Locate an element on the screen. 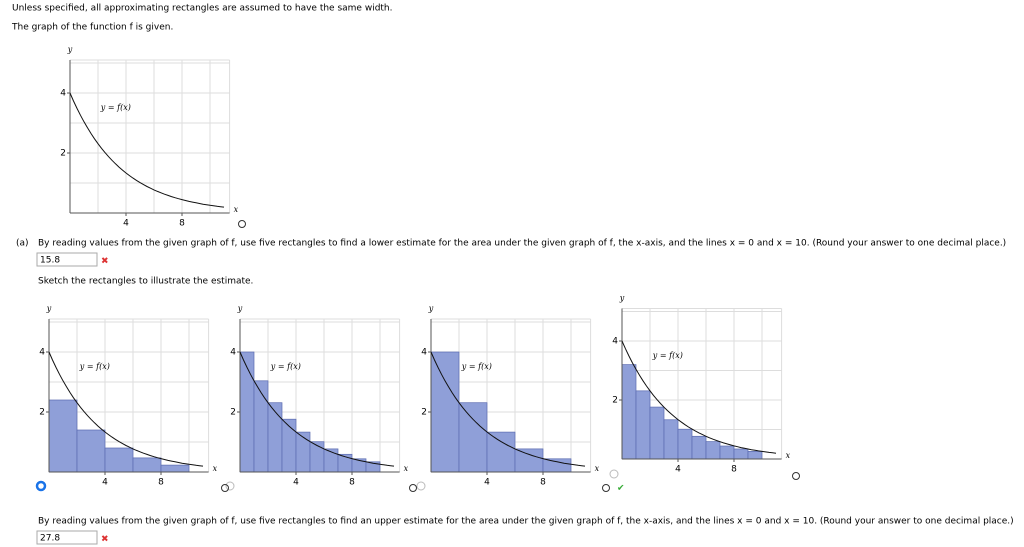 Image resolution: width=1024 pixels, height=547 pixels. answer-a: 15.8 is located at coordinates (50, 261).